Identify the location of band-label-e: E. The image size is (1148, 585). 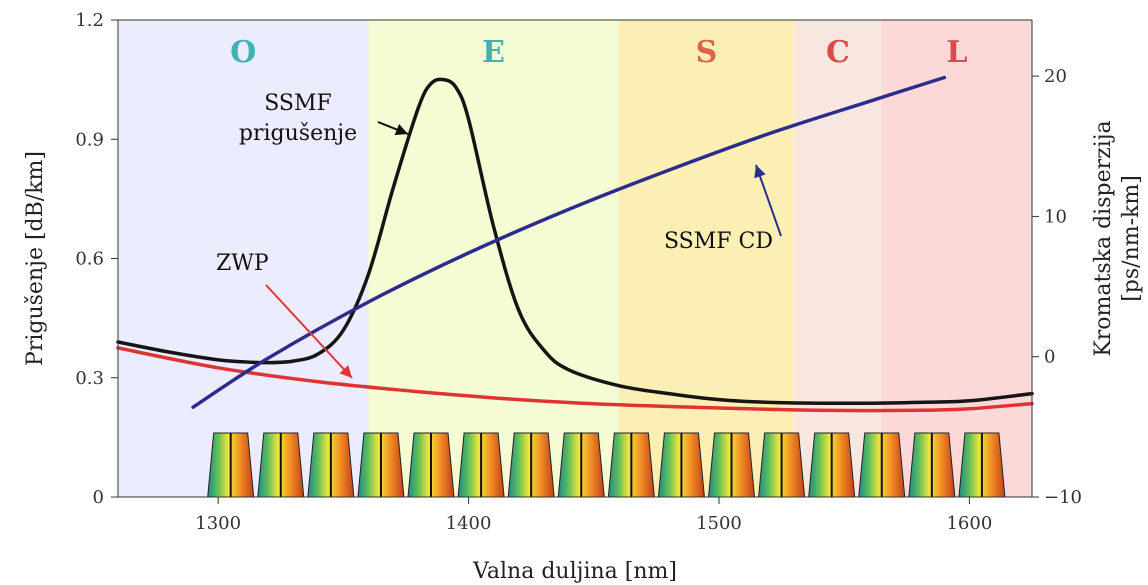
(493, 52).